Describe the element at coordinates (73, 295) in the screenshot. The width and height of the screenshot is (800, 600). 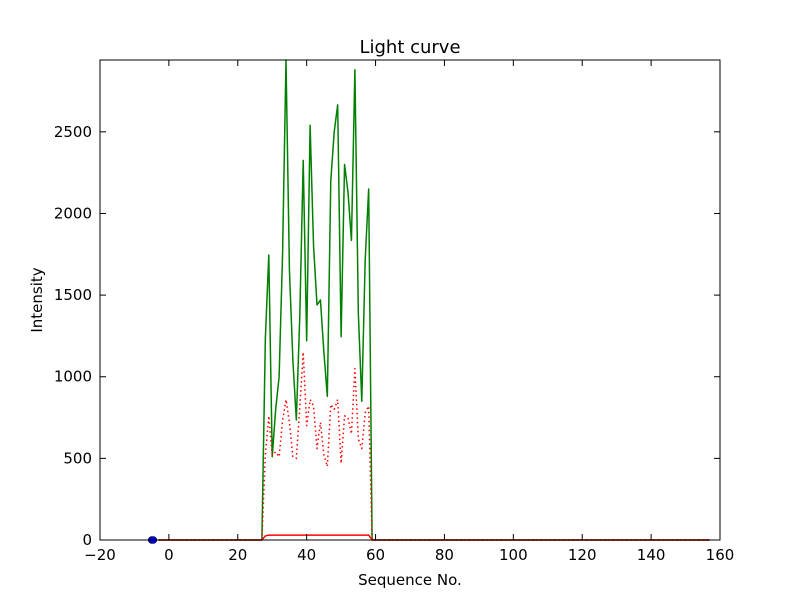
I see `y-tick-label: 1500` at that location.